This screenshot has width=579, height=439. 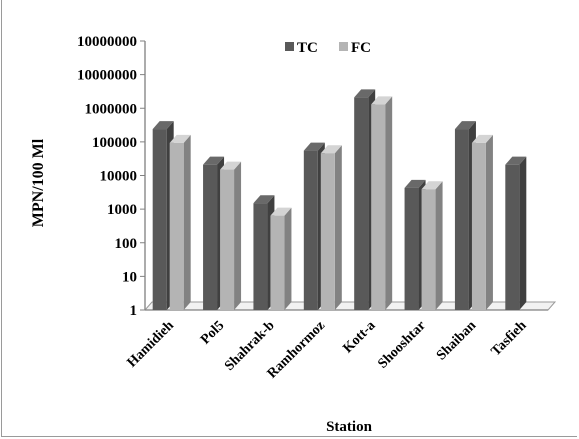 I want to click on bar-fc-pol5, so click(x=231, y=235).